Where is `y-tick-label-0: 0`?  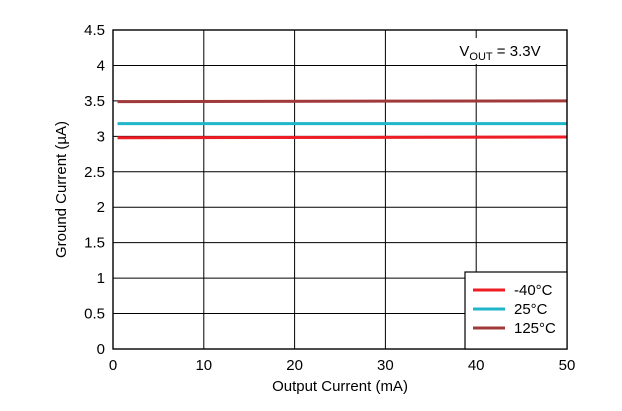 y-tick-label-0: 0 is located at coordinates (101, 349).